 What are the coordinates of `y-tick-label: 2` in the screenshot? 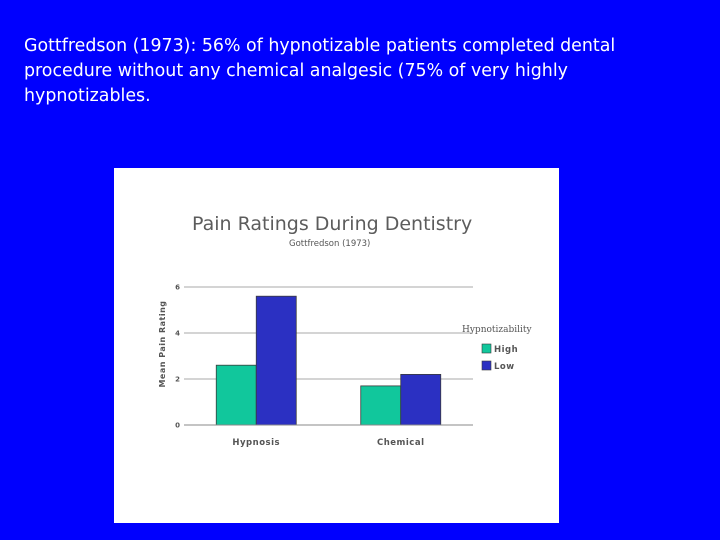 It's located at (177, 380).